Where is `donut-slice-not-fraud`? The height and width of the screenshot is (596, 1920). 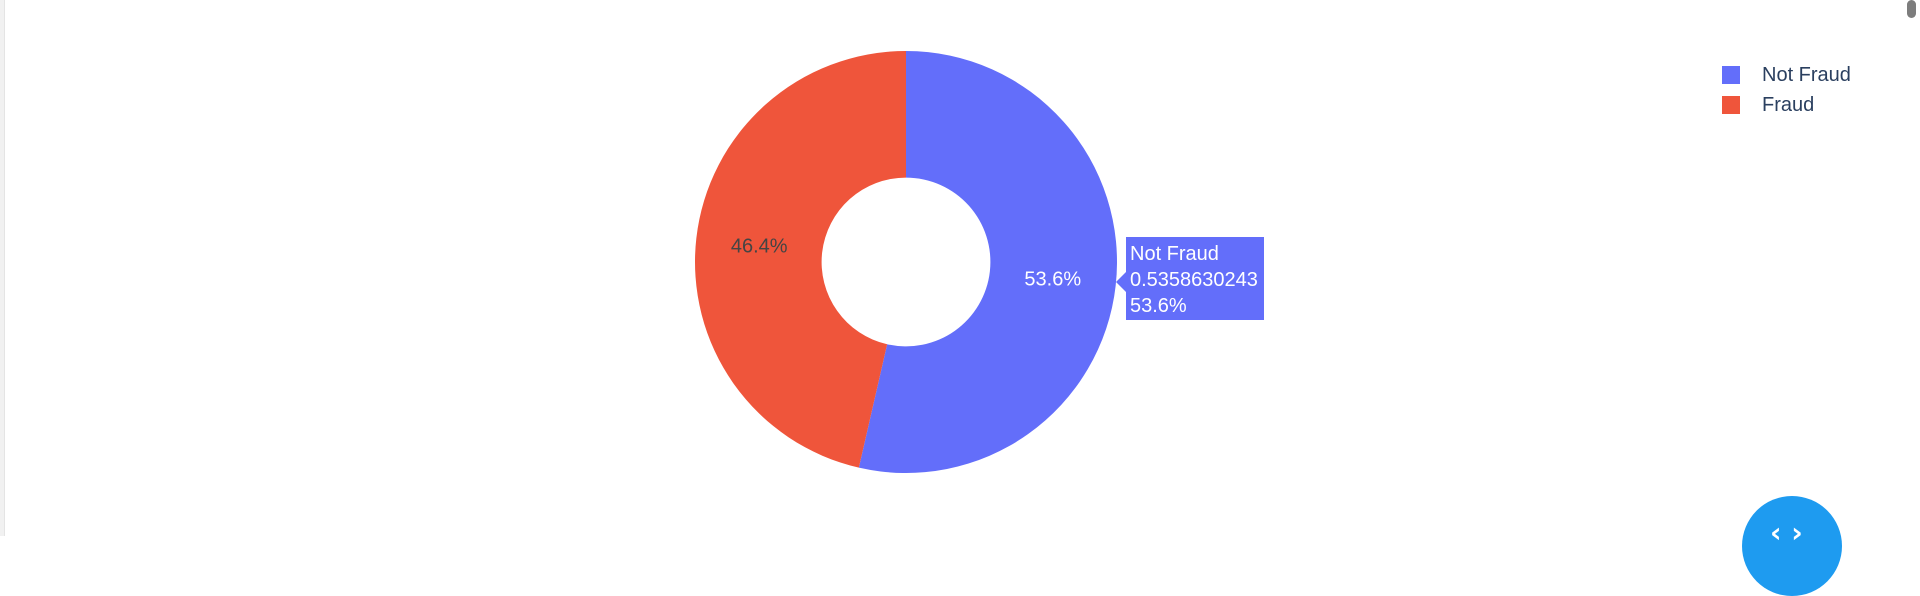
donut-slice-not-fraud is located at coordinates (987, 262).